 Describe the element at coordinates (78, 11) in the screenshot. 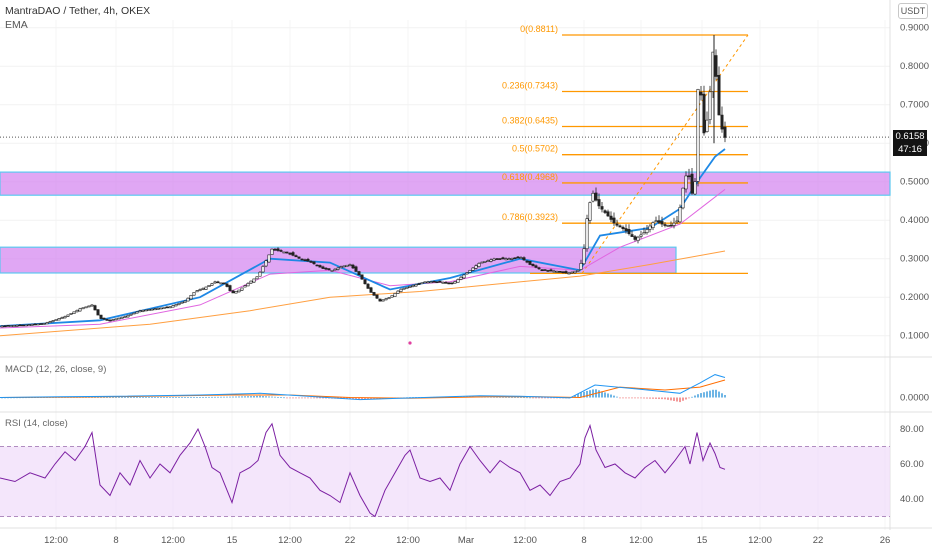

I see `symbol-title: MantraDAO / Tether, 4h, OKEX` at that location.